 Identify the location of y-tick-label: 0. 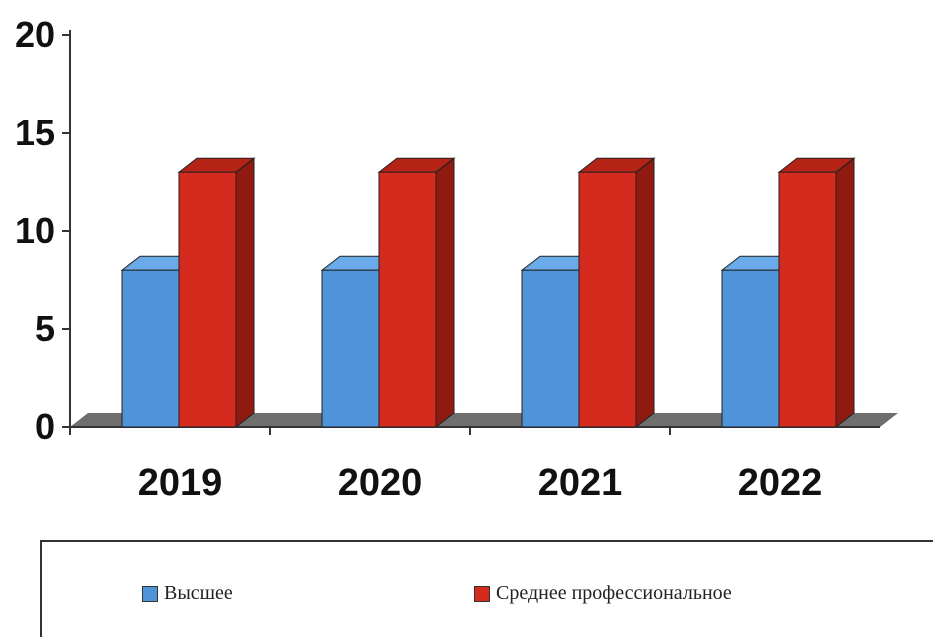
(45, 426).